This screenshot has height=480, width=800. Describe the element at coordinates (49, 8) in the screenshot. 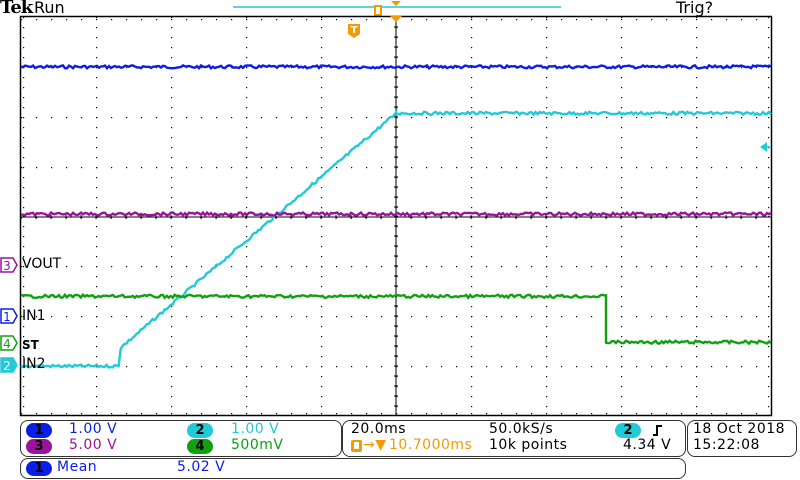

I see `acquisition-state: Run` at that location.